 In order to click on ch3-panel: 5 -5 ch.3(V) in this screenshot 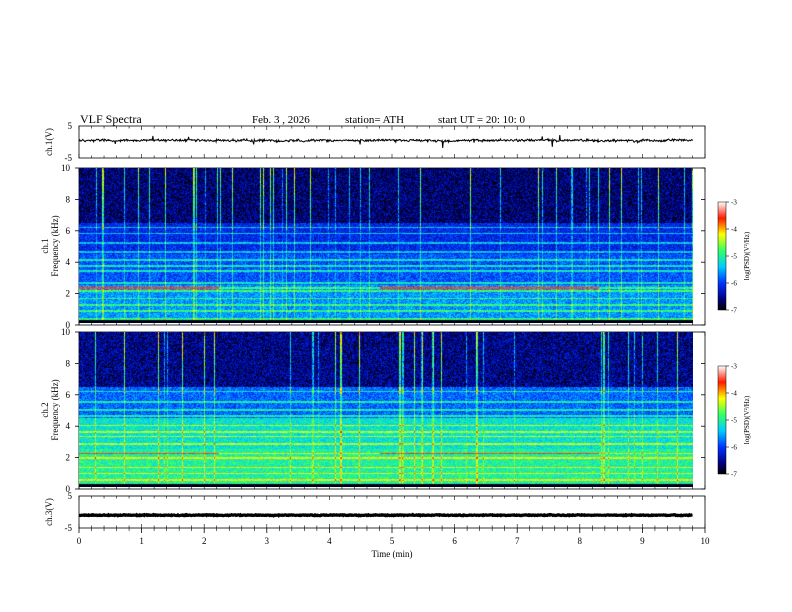, I will do `click(375, 512)`.